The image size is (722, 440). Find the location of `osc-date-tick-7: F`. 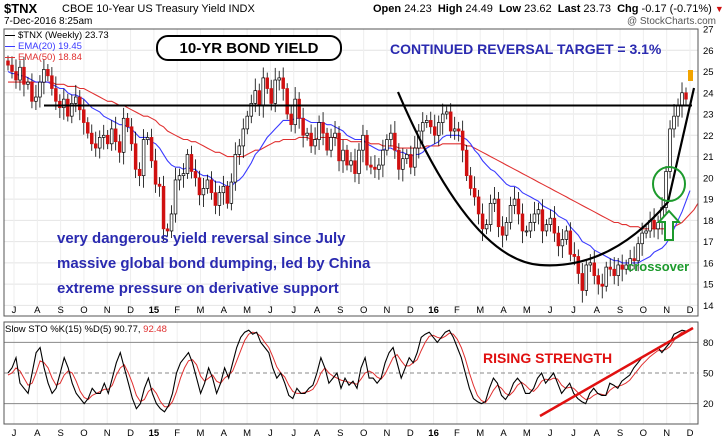

osc-date-tick-7: F is located at coordinates (177, 433).